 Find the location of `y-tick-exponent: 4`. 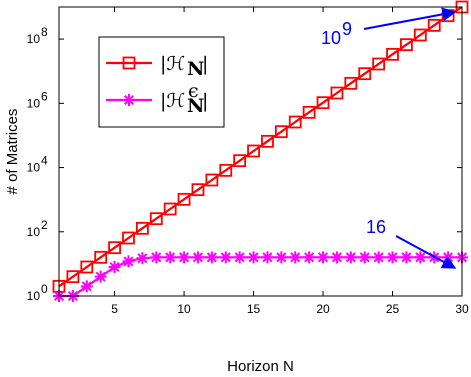

y-tick-exponent: 4 is located at coordinates (44, 161).